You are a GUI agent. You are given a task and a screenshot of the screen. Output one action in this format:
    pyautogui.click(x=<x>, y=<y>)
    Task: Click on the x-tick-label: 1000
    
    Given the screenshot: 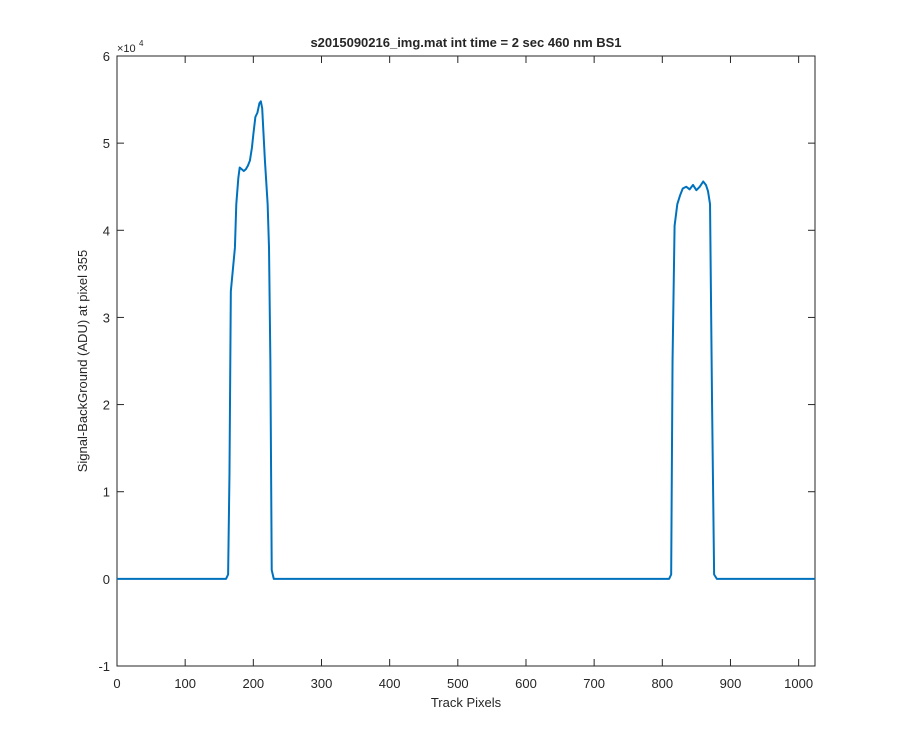 What is the action you would take?
    pyautogui.click(x=798, y=683)
    